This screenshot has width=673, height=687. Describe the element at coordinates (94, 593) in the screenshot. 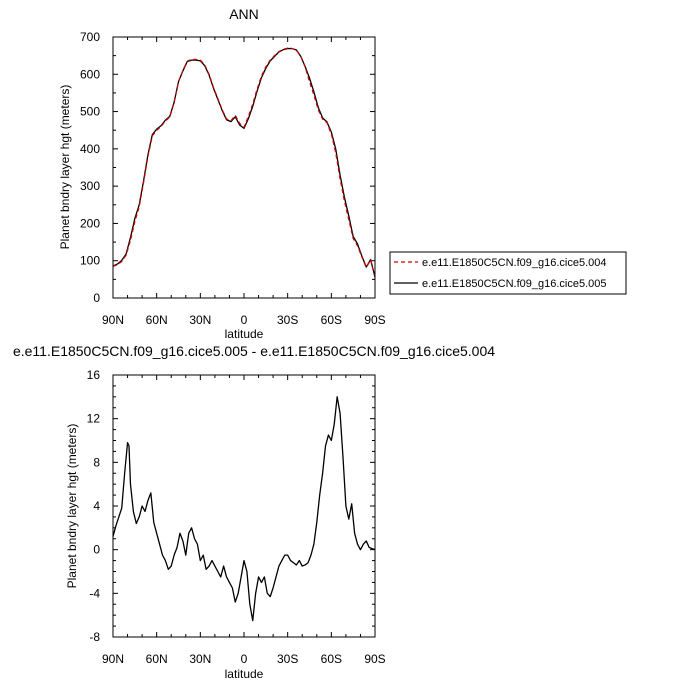

I see `bottom-y-tick-label: -4` at that location.